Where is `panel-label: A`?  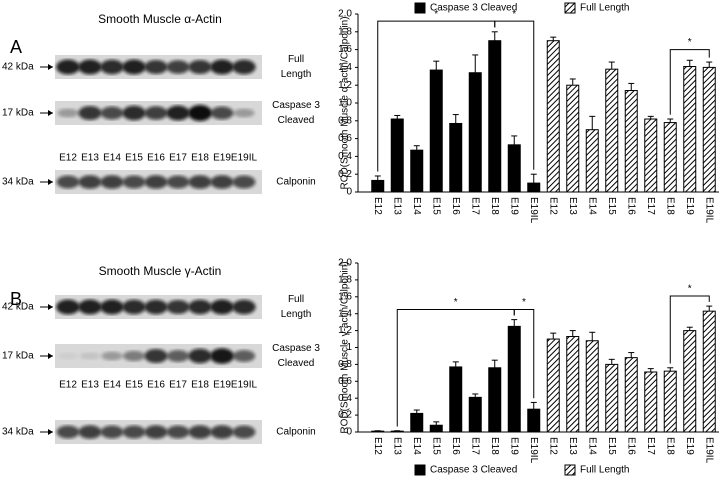
panel-label: A is located at coordinates (16, 47).